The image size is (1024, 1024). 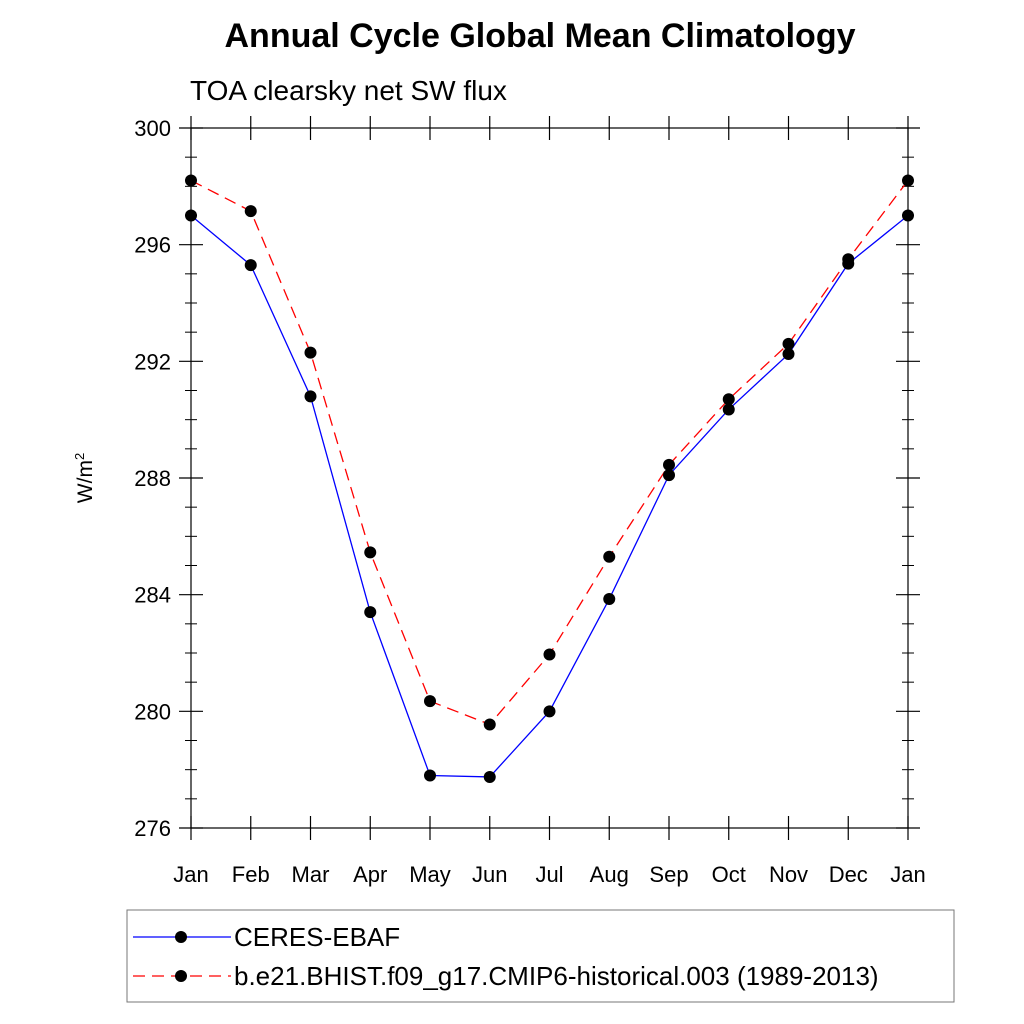 I want to click on y-tick-labels: 276 280 284 288 292 296 300, so click(x=152, y=478).